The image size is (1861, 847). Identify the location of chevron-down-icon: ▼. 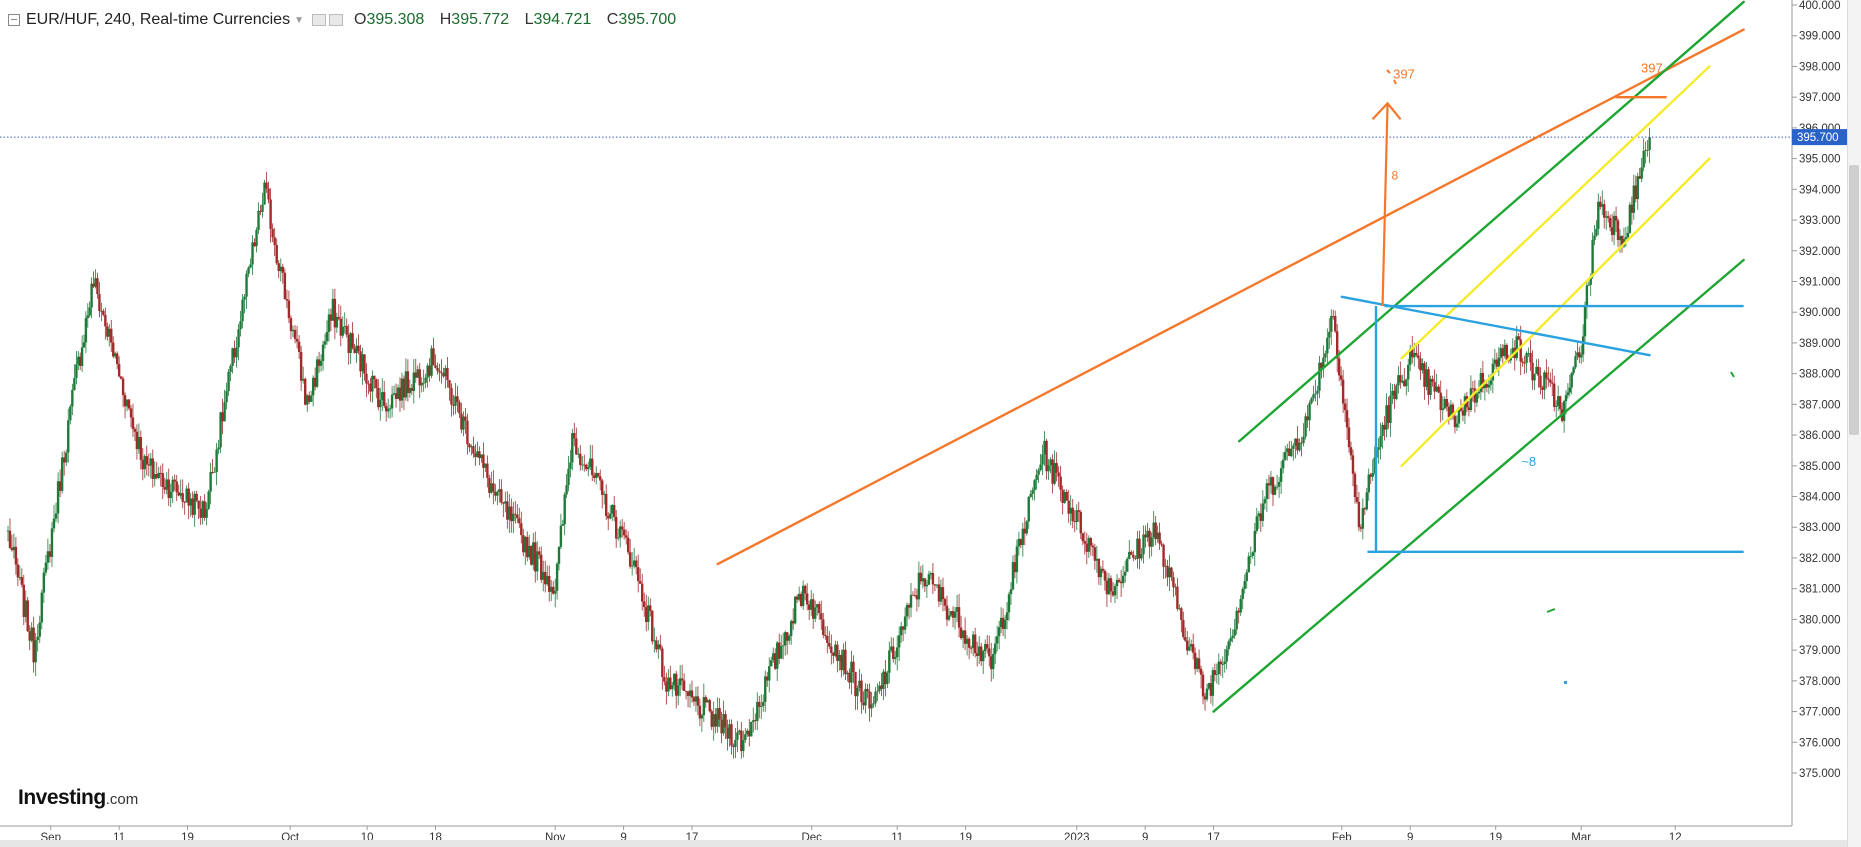
(299, 20).